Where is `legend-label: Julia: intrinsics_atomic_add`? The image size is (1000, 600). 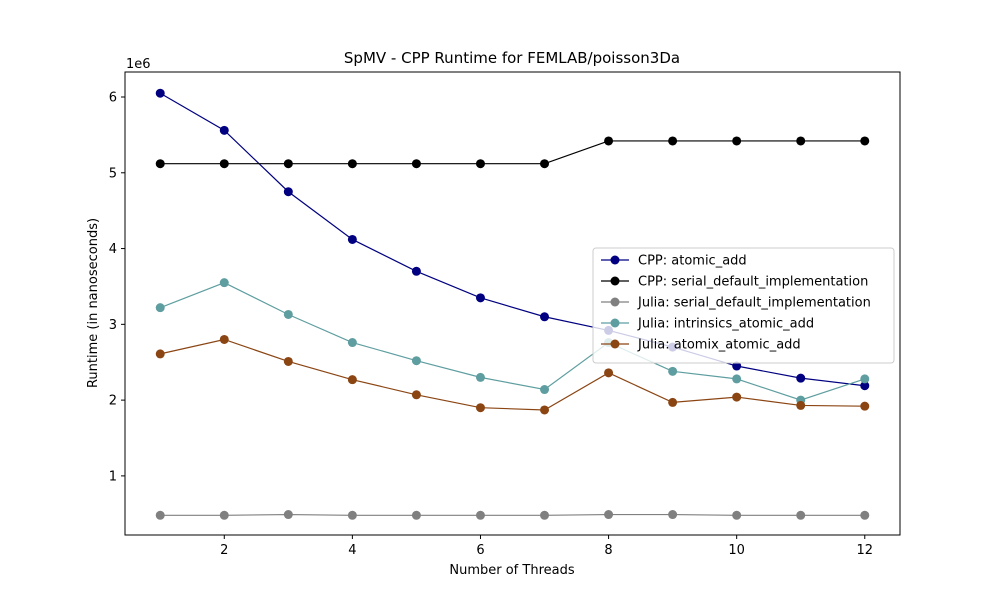 legend-label: Julia: intrinsics_atomic_add is located at coordinates (725, 324).